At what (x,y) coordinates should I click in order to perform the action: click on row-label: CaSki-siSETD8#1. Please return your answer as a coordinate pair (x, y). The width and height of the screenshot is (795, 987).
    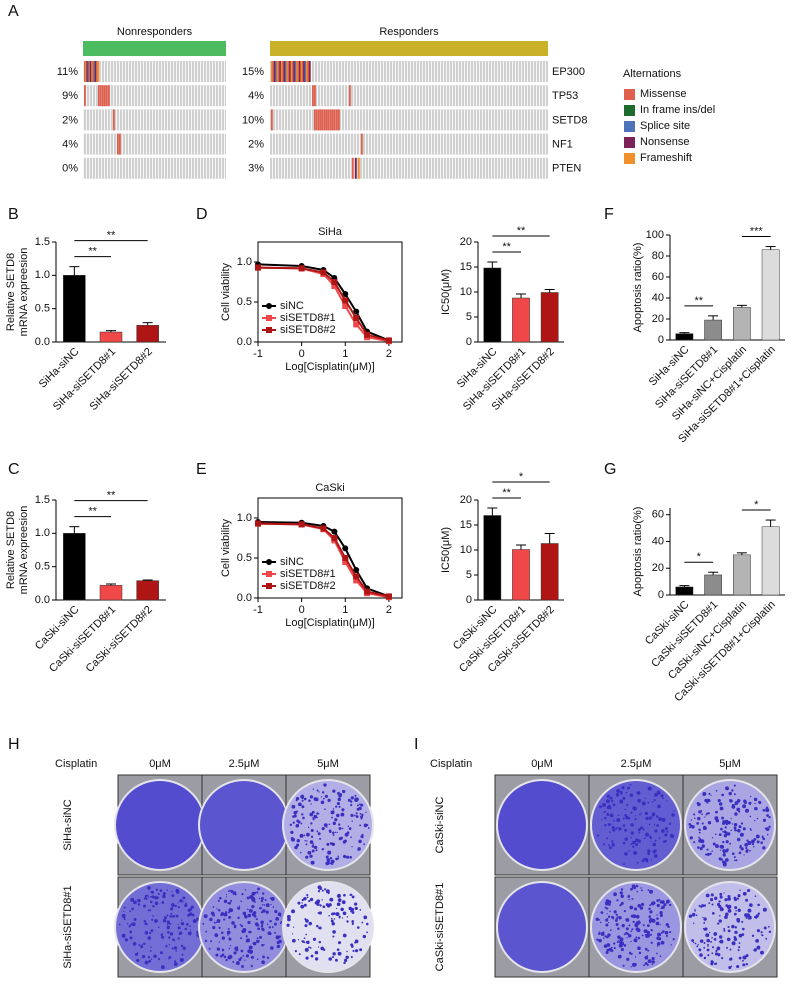
    Looking at the image, I should click on (440, 927).